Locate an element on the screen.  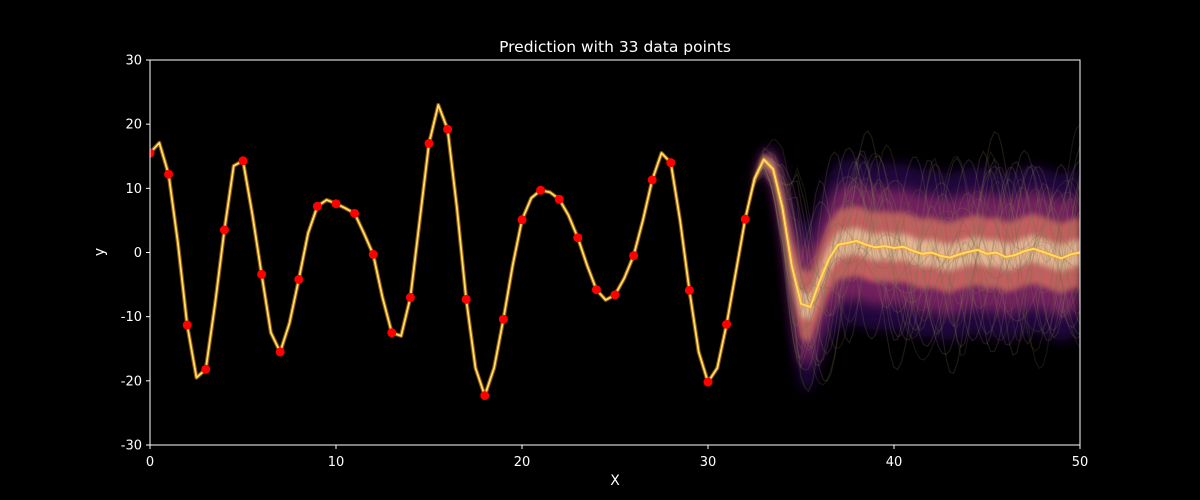
x-tick-label: 0 is located at coordinates (150, 462).